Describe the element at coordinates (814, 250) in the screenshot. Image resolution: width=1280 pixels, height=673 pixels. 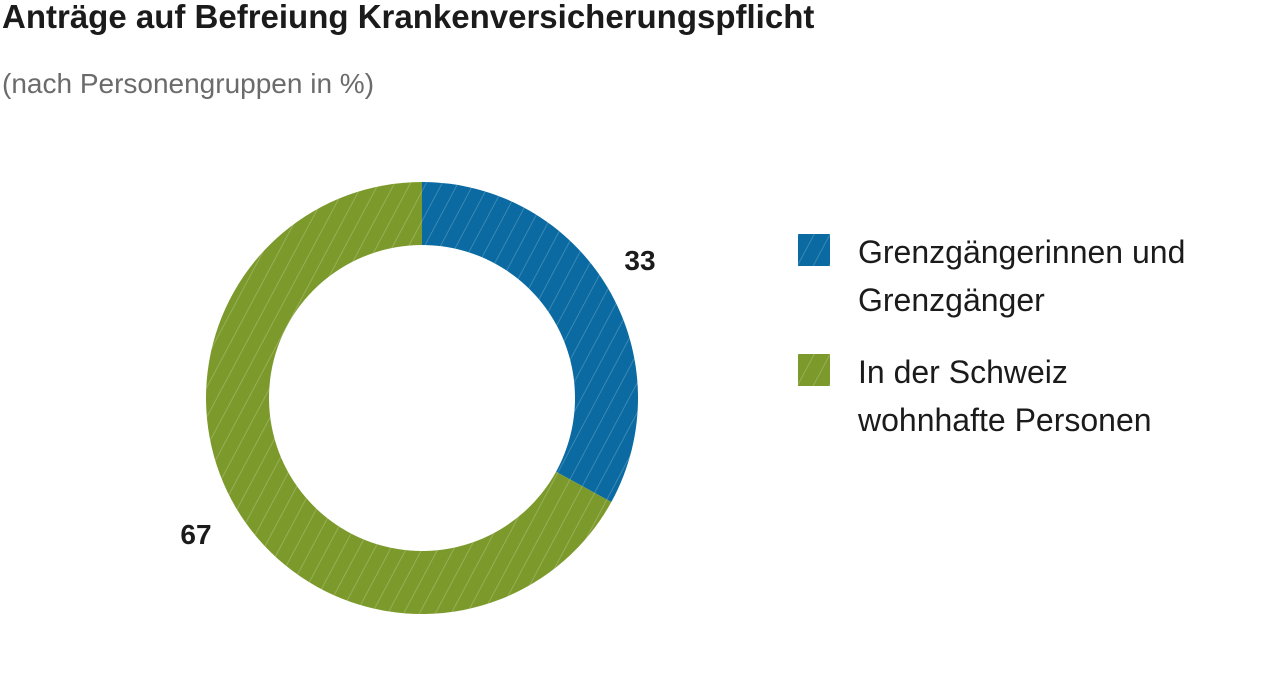
I see `legend-swatch-grenzgaenger` at that location.